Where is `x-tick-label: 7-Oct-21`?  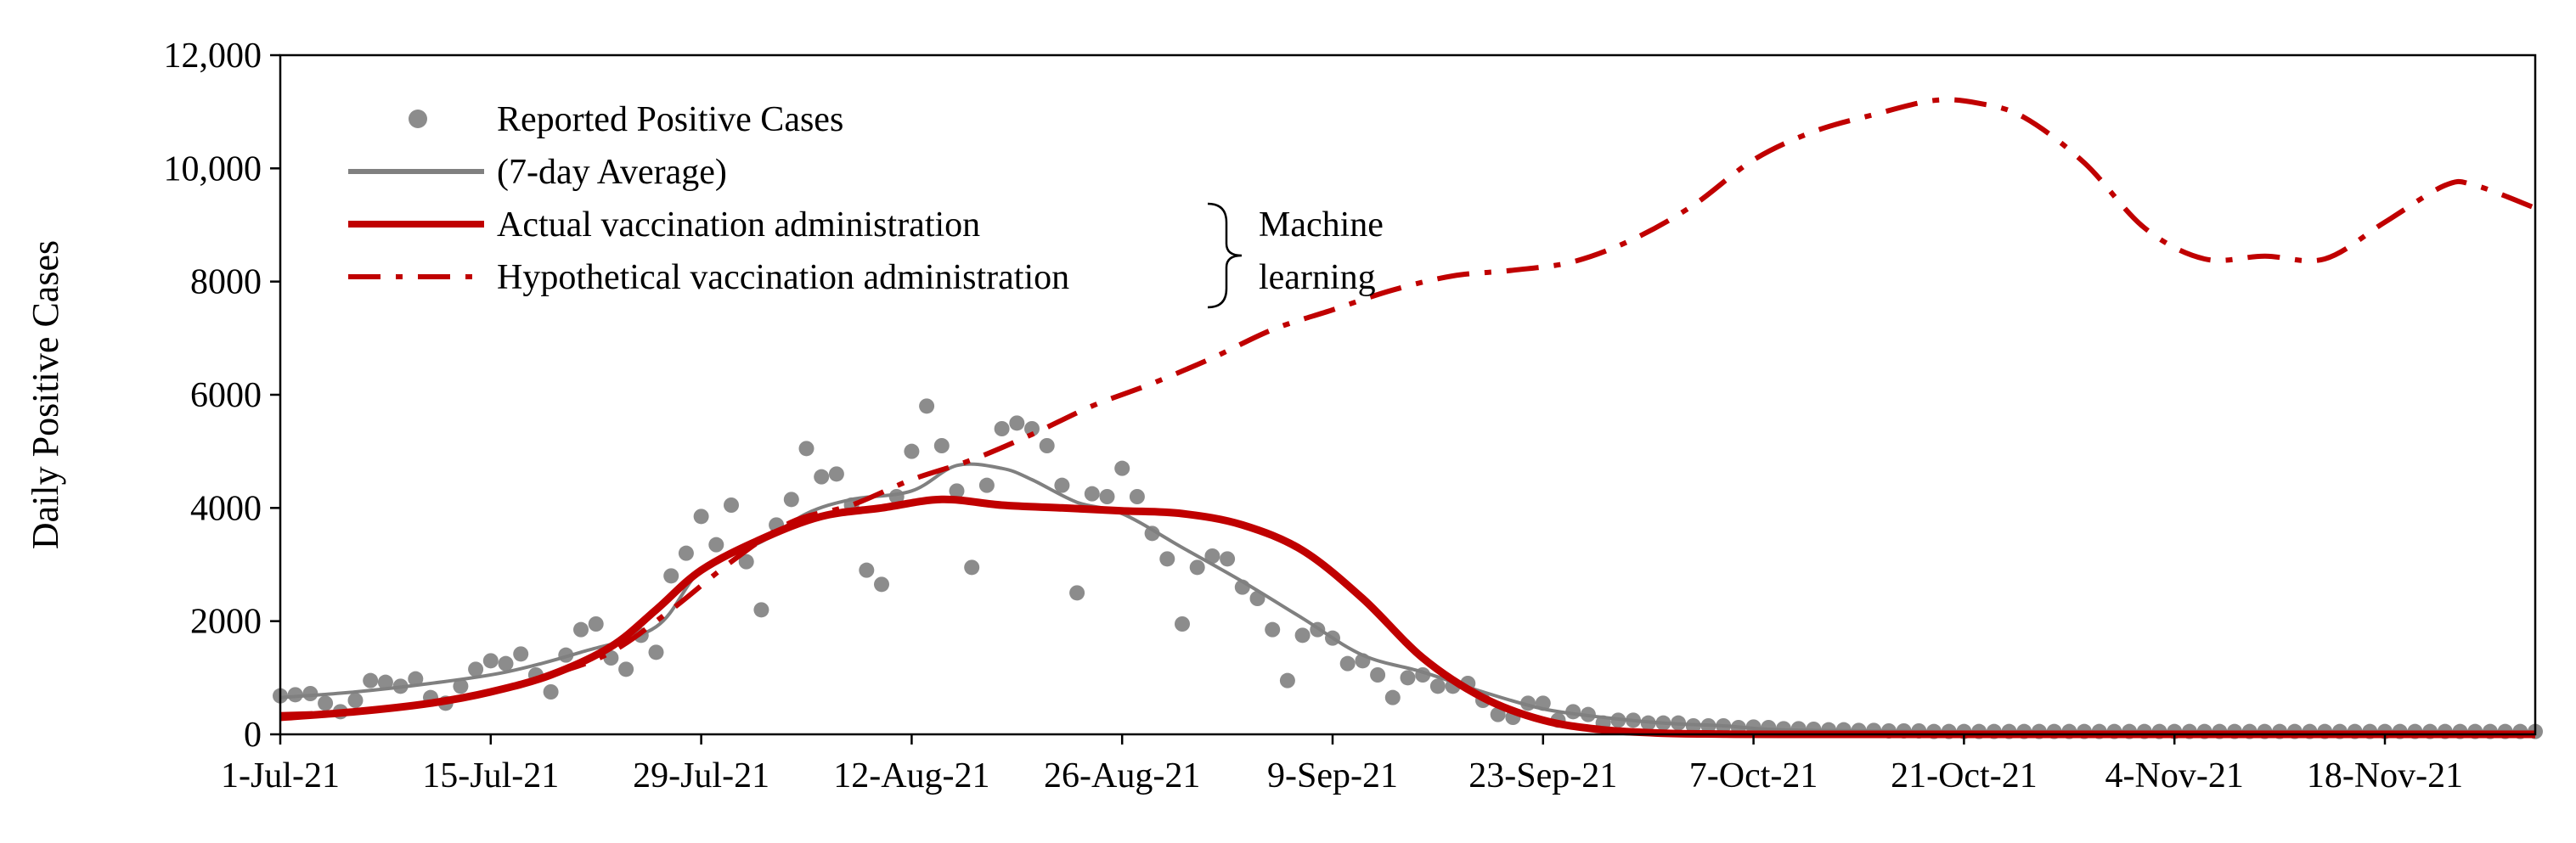
x-tick-label: 7-Oct-21 is located at coordinates (1753, 776).